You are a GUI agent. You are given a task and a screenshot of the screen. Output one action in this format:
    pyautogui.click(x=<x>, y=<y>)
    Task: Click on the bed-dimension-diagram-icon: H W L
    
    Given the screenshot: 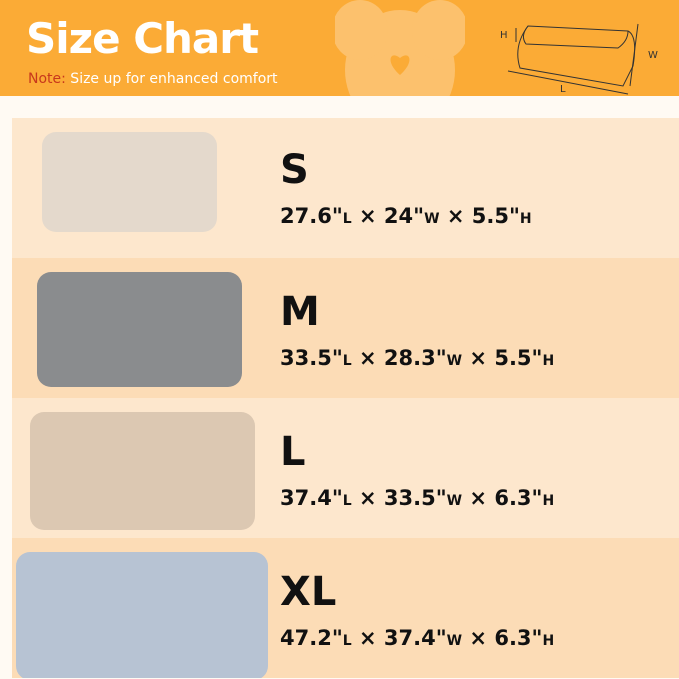 What is the action you would take?
    pyautogui.click(x=579, y=59)
    